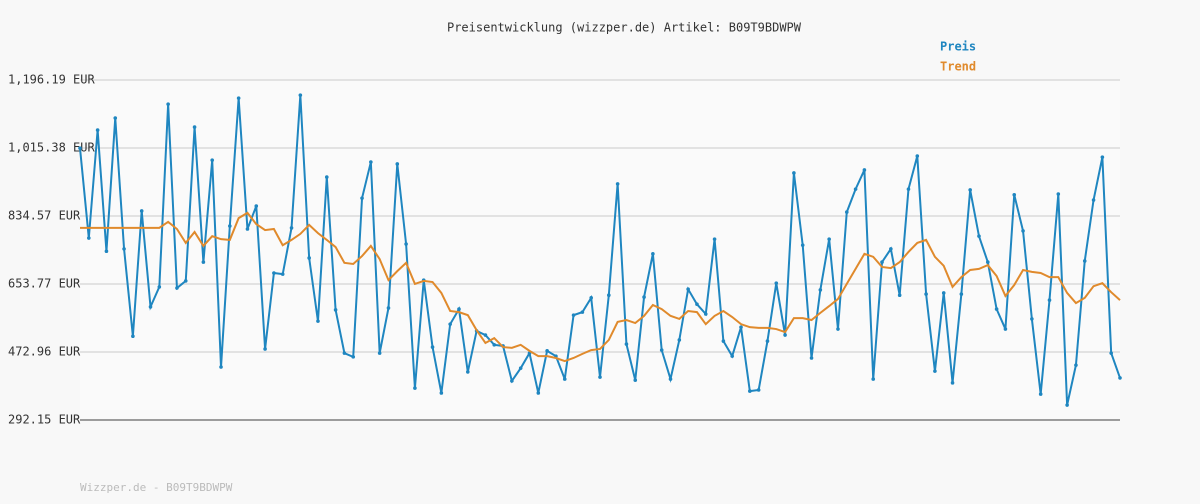 Image resolution: width=1200 pixels, height=504 pixels. What do you see at coordinates (44, 420) in the screenshot?
I see `y-tick-label: 292.15 EUR` at bounding box center [44, 420].